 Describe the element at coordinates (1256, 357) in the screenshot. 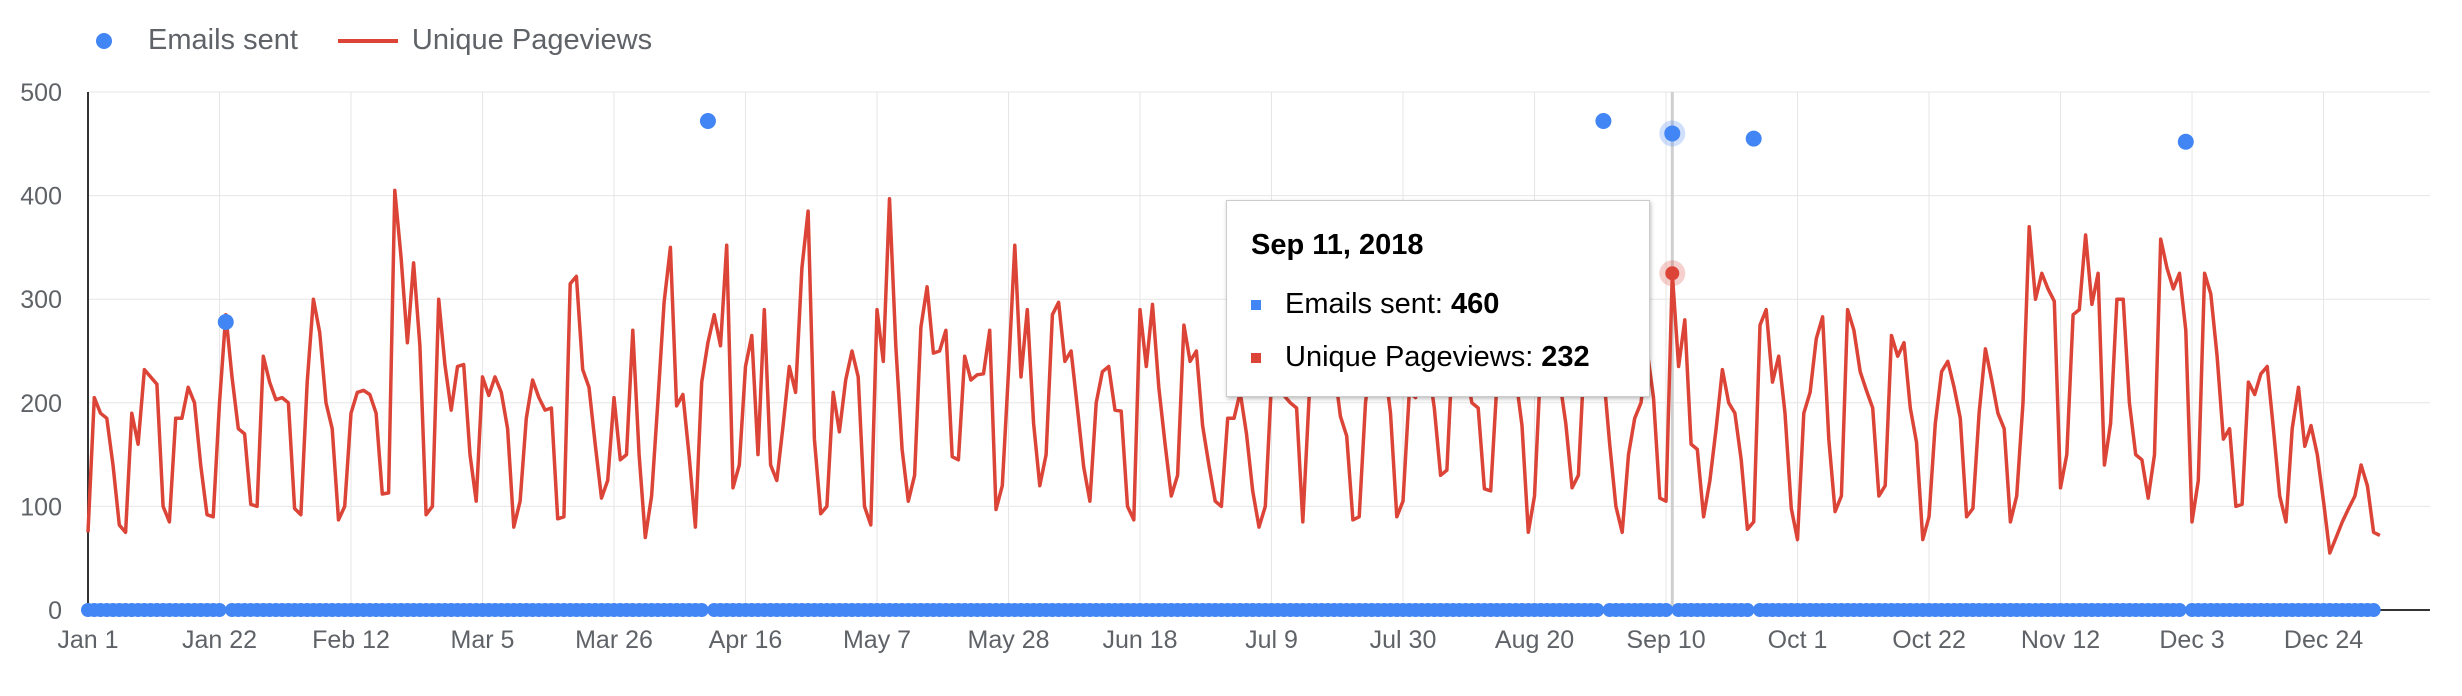

I see `tooltip-pageviews-swatch` at that location.